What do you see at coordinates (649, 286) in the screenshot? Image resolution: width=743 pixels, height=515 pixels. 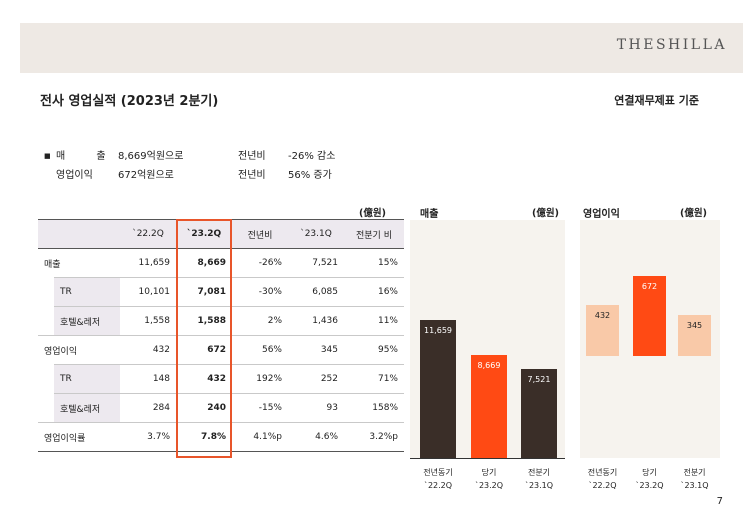 I see `bar-value-label: 672` at bounding box center [649, 286].